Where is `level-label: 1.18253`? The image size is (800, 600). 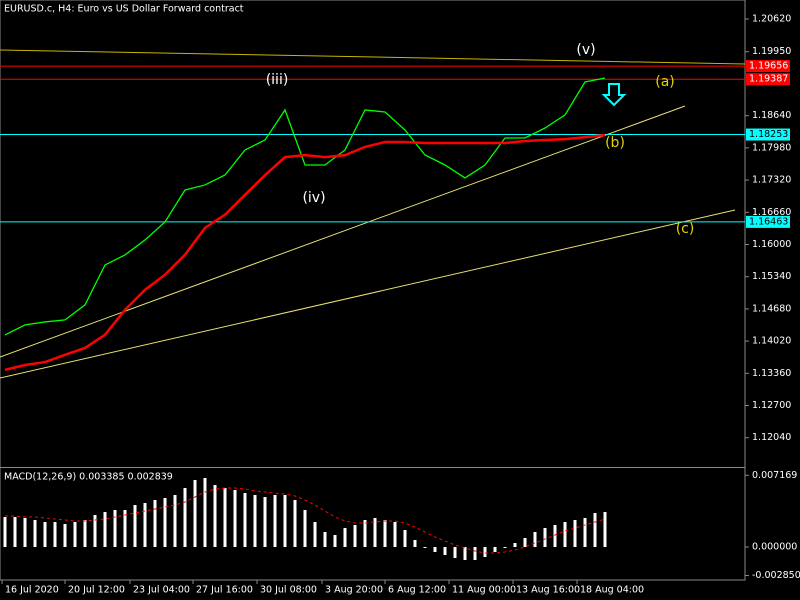
level-label: 1.18253 is located at coordinates (768, 134).